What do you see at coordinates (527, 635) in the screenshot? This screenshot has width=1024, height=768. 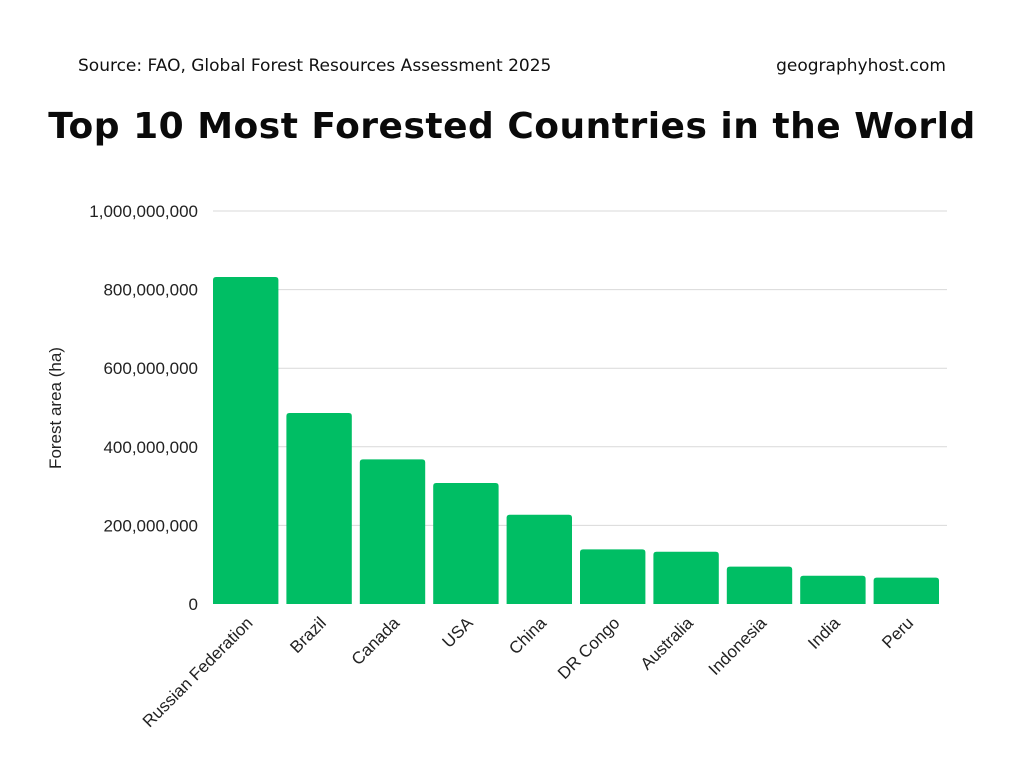 I see `x-tick-label: China` at bounding box center [527, 635].